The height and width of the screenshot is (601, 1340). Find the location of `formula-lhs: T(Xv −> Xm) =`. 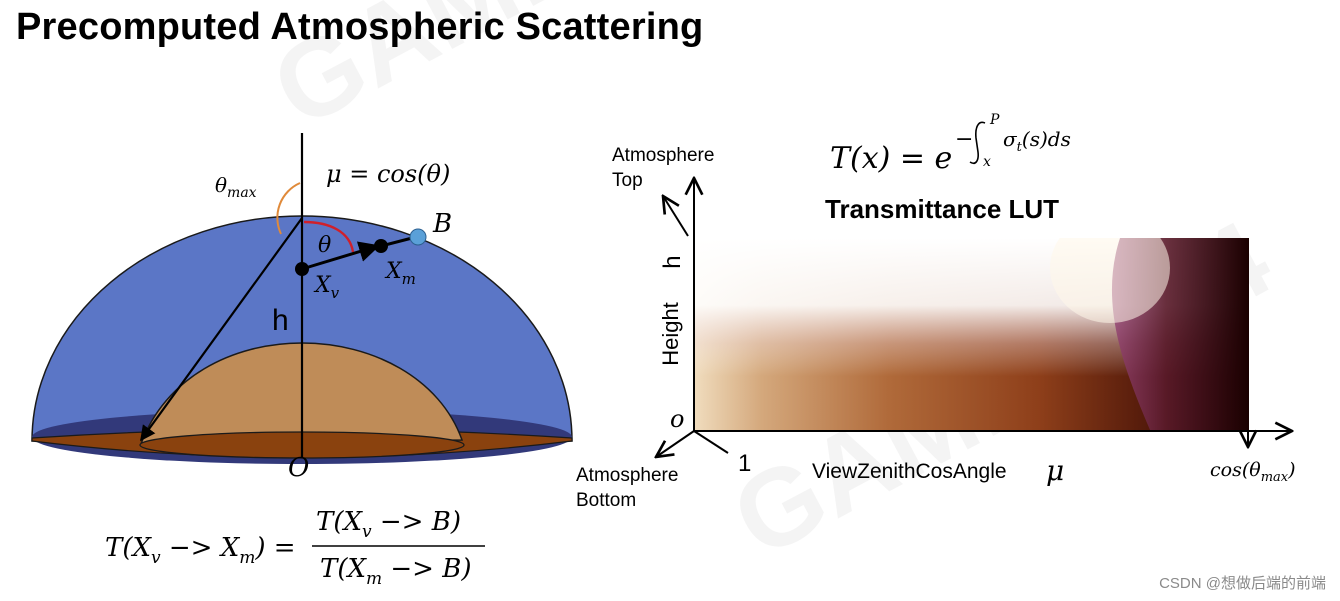

formula-lhs: T(Xv −> Xm) = is located at coordinates (200, 550).